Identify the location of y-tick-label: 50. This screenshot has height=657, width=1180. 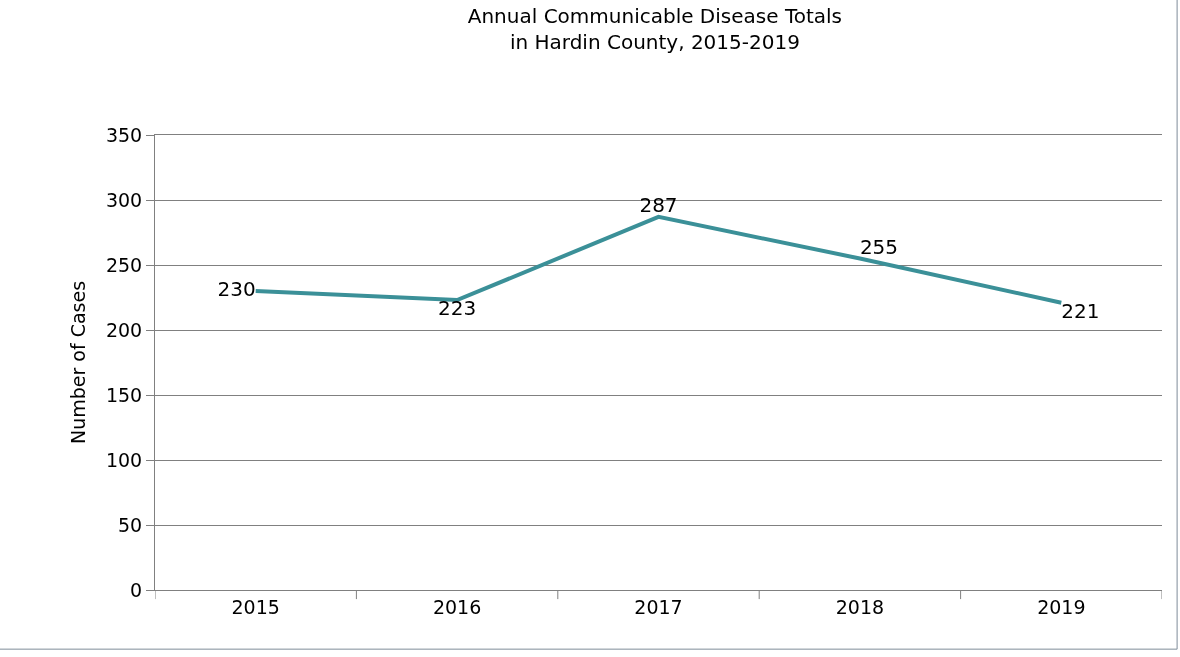
(130, 524).